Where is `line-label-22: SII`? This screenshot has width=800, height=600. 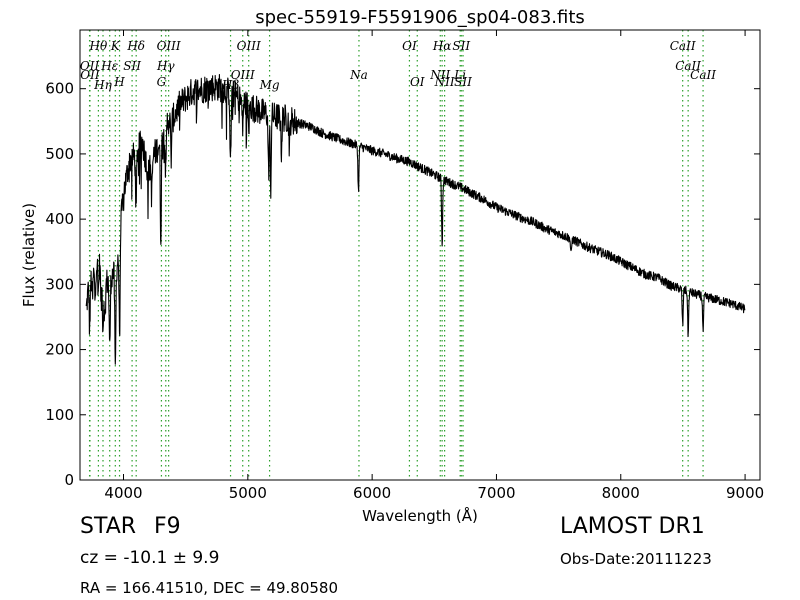 line-label-22: SII is located at coordinates (461, 46).